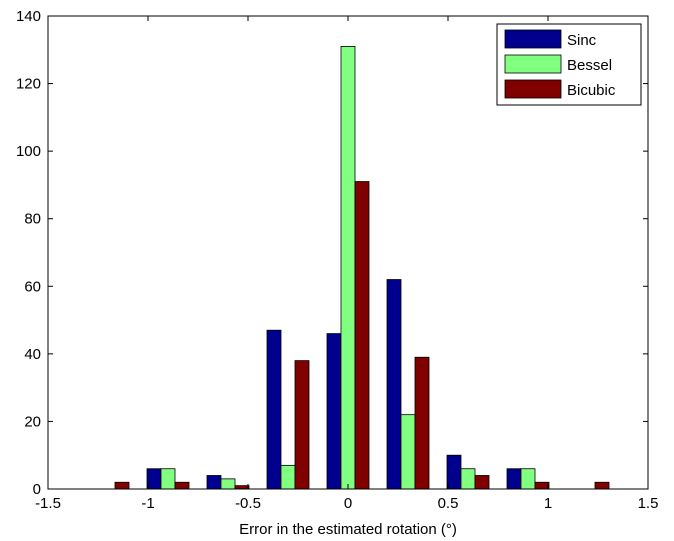  What do you see at coordinates (37, 489) in the screenshot?
I see `y-tick-label-0: 0` at bounding box center [37, 489].